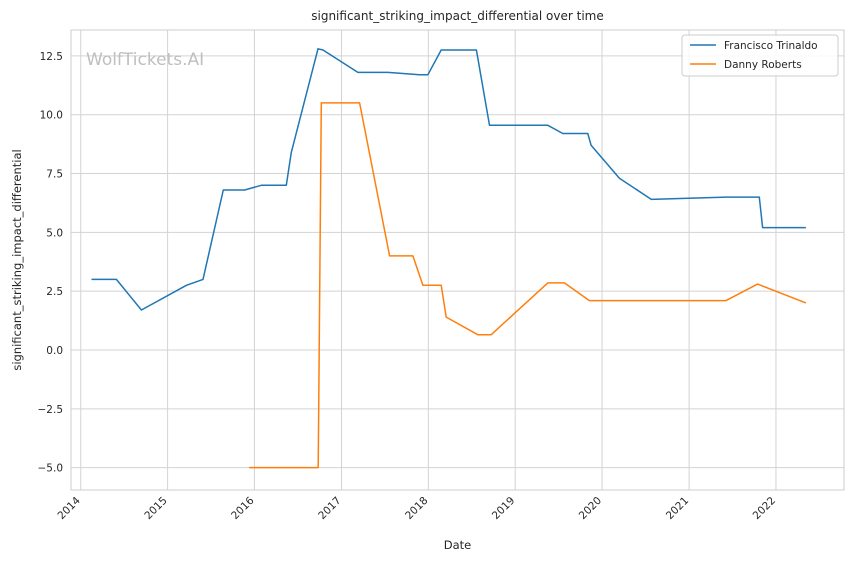 Image resolution: width=854 pixels, height=561 pixels. What do you see at coordinates (51, 57) in the screenshot?
I see `y-tick-label: 12.5` at bounding box center [51, 57].